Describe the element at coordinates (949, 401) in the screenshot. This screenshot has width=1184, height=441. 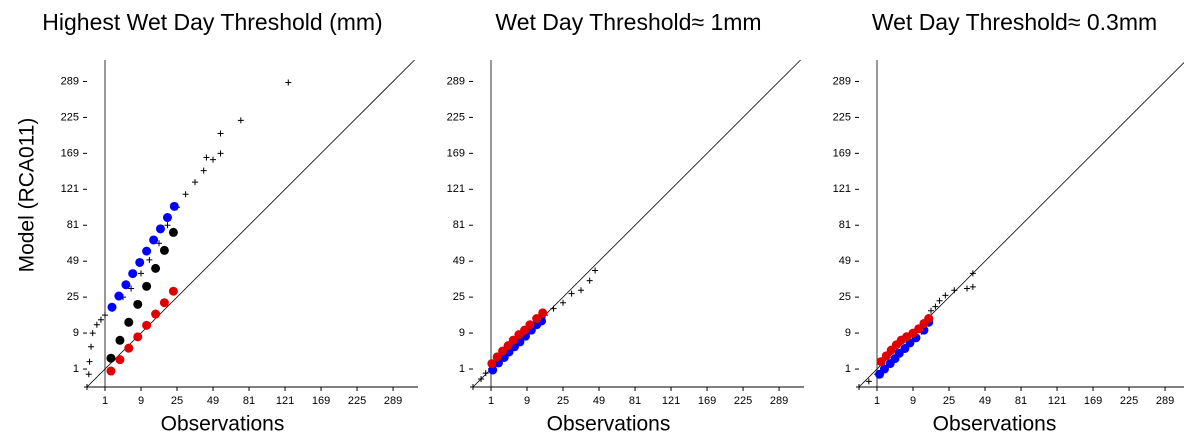
I see `x-tick-label: 25` at that location.